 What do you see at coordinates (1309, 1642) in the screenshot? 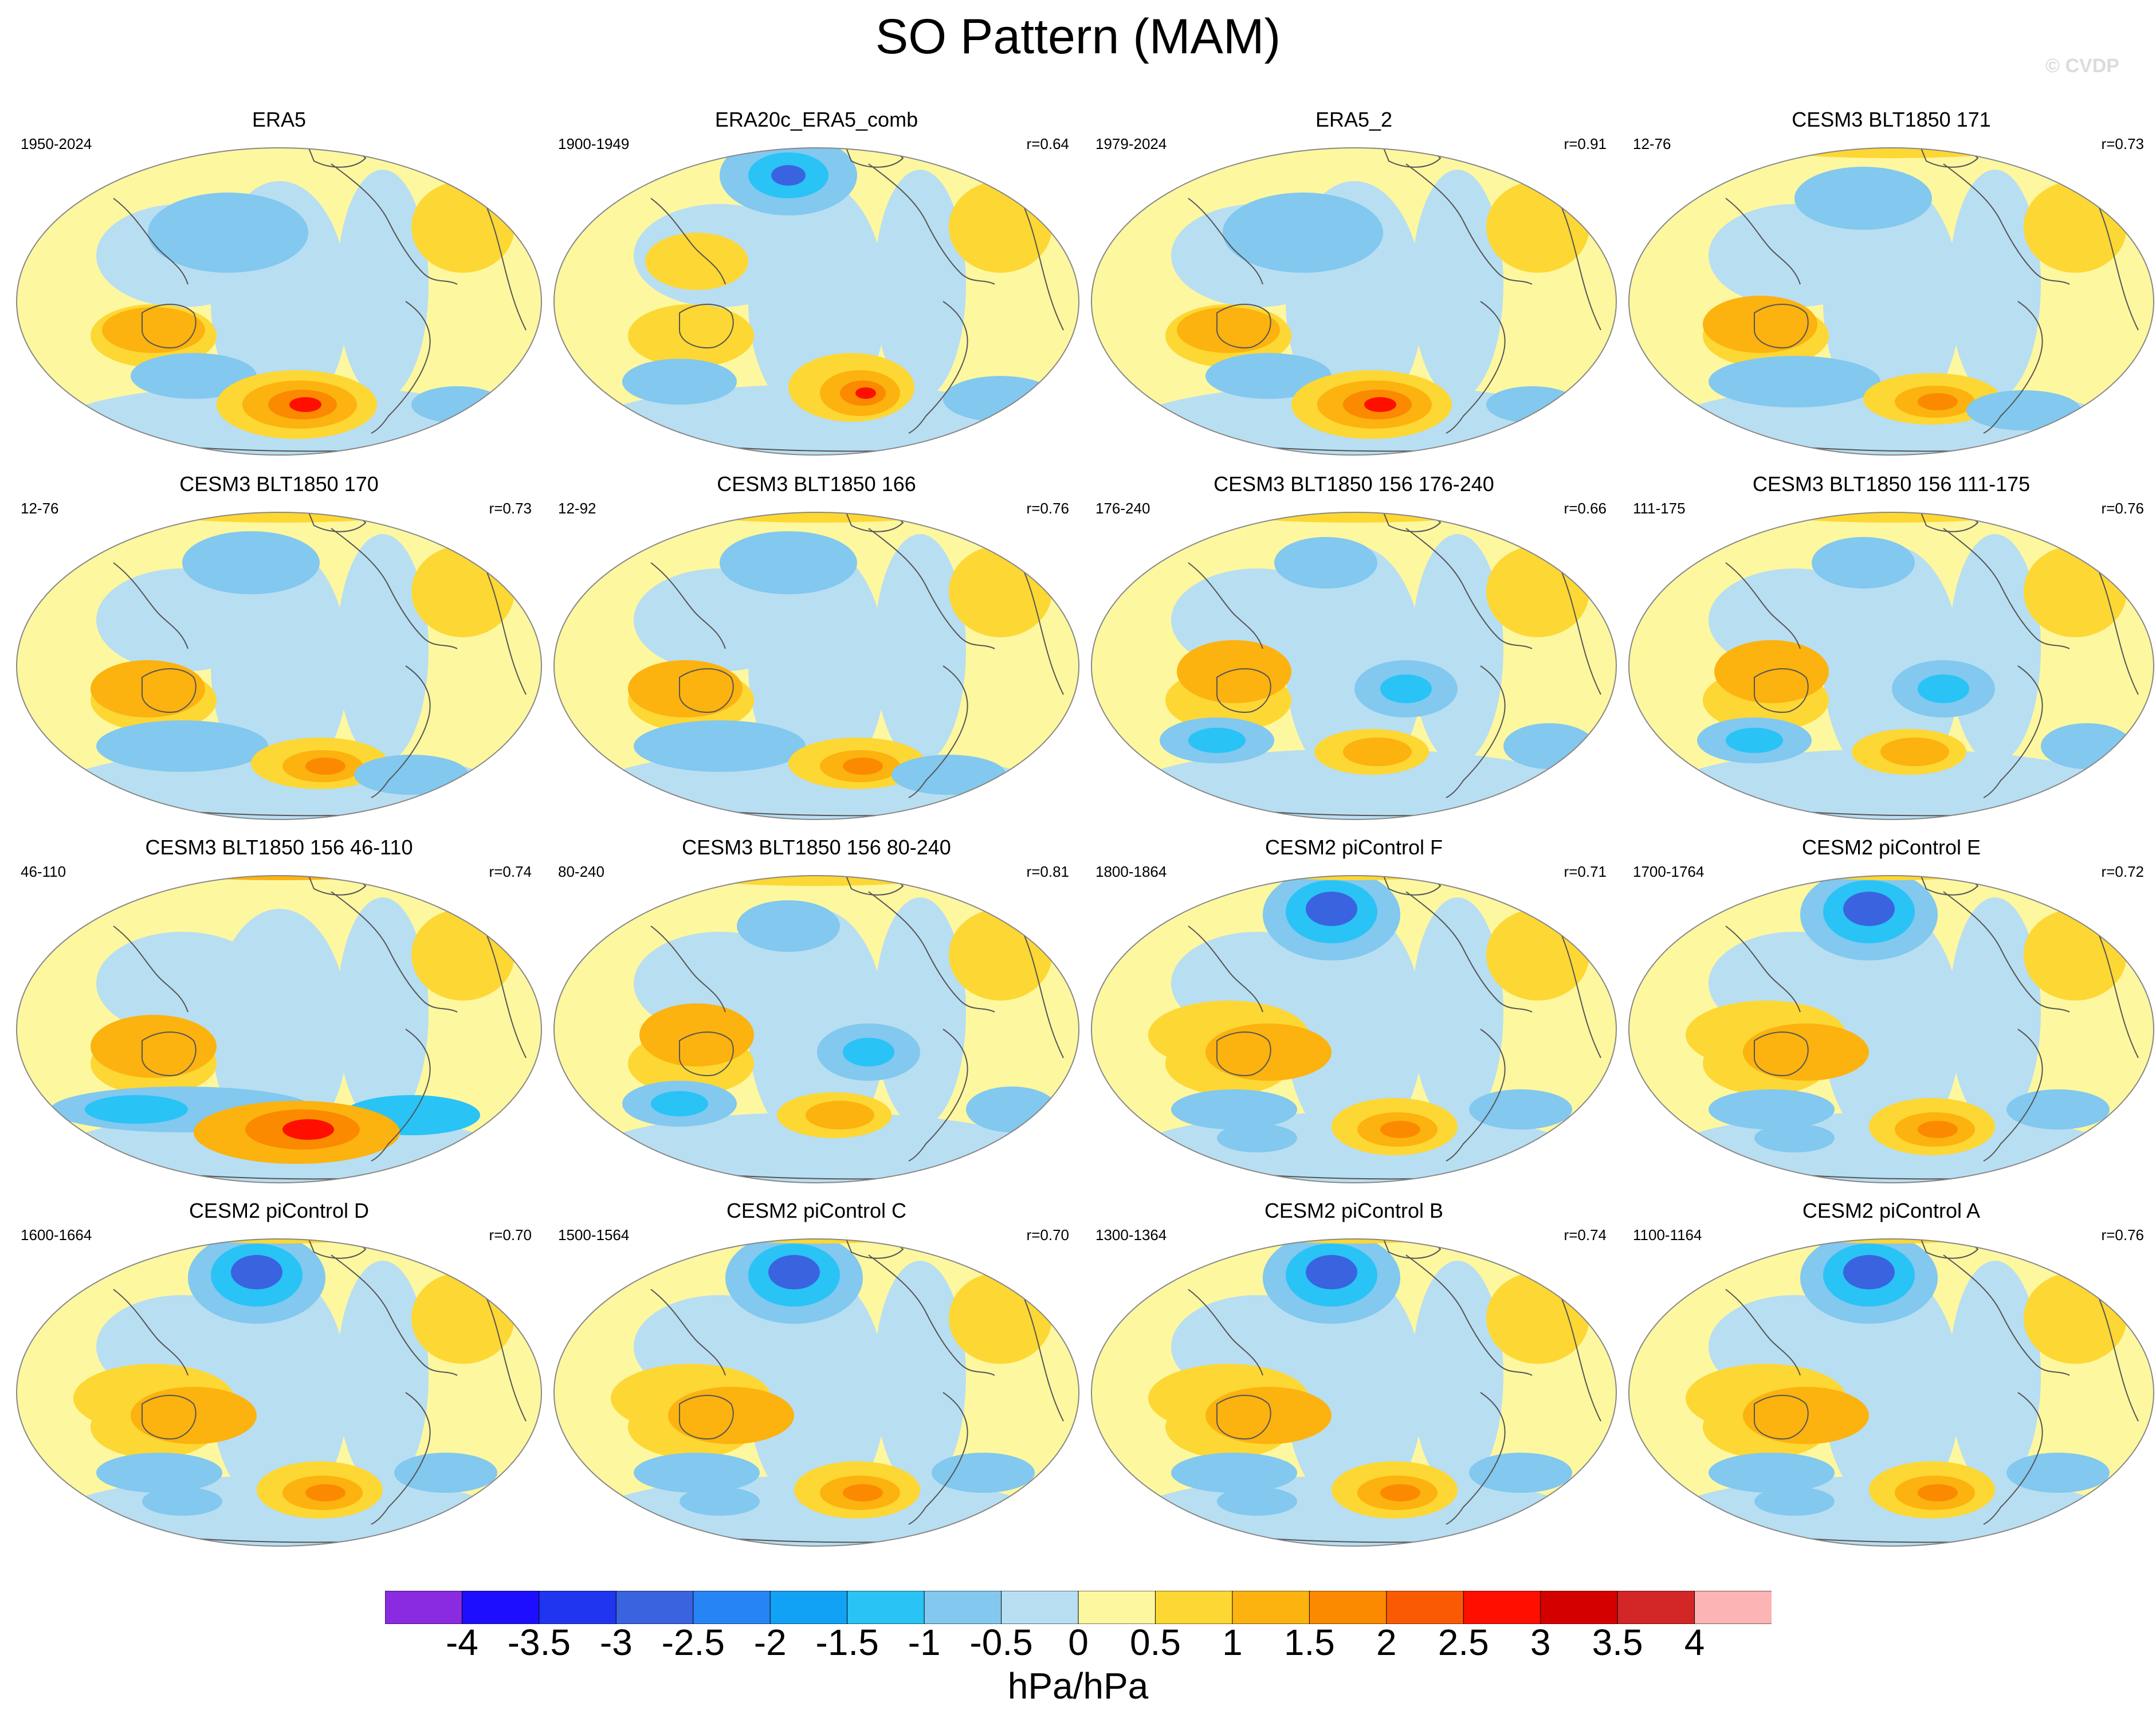
I see `colorbar-tick-label: 1.5` at bounding box center [1309, 1642].